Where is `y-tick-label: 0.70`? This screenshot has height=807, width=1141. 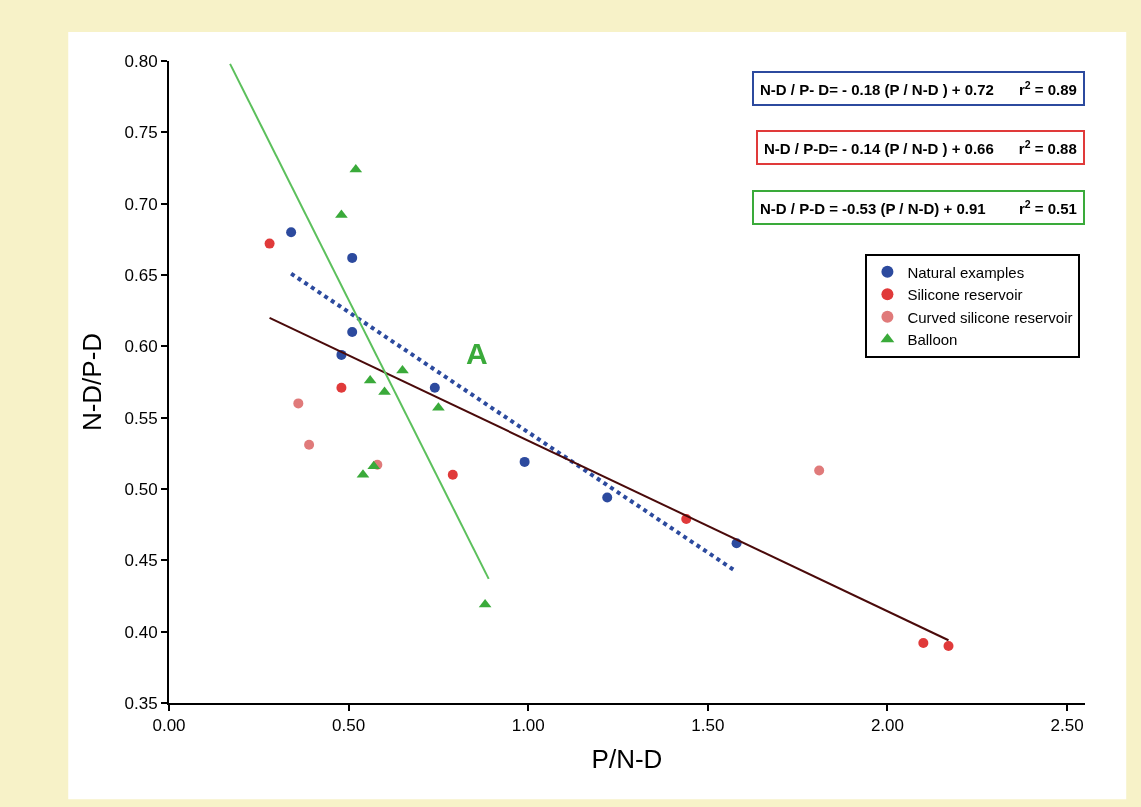 y-tick-label: 0.70 is located at coordinates (141, 204).